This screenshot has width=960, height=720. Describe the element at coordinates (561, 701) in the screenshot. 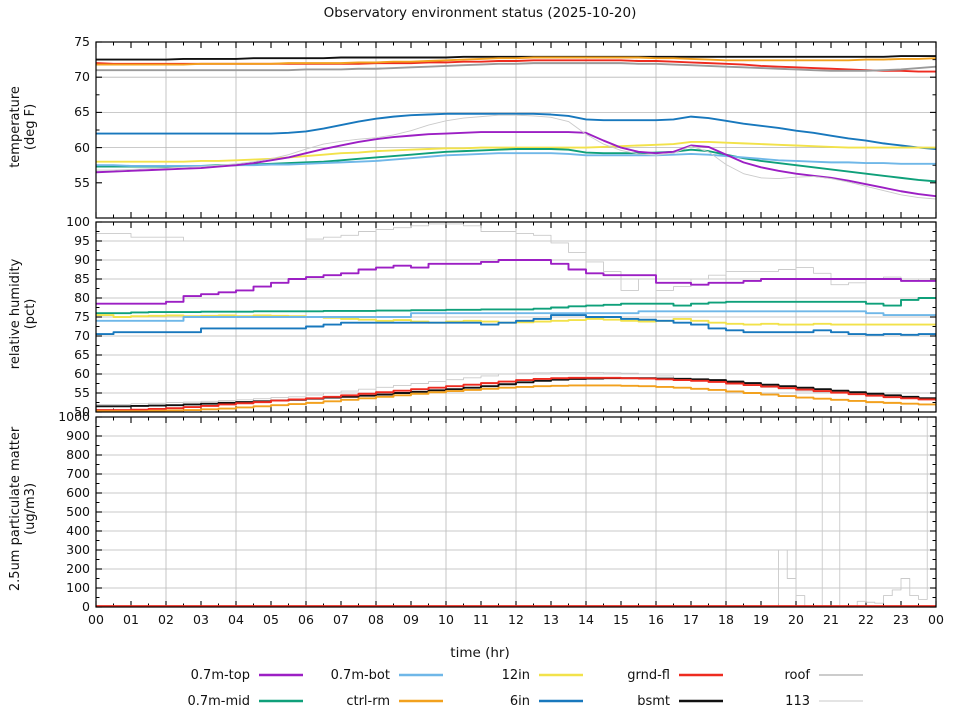

I see `legend-swatch-in6` at that location.